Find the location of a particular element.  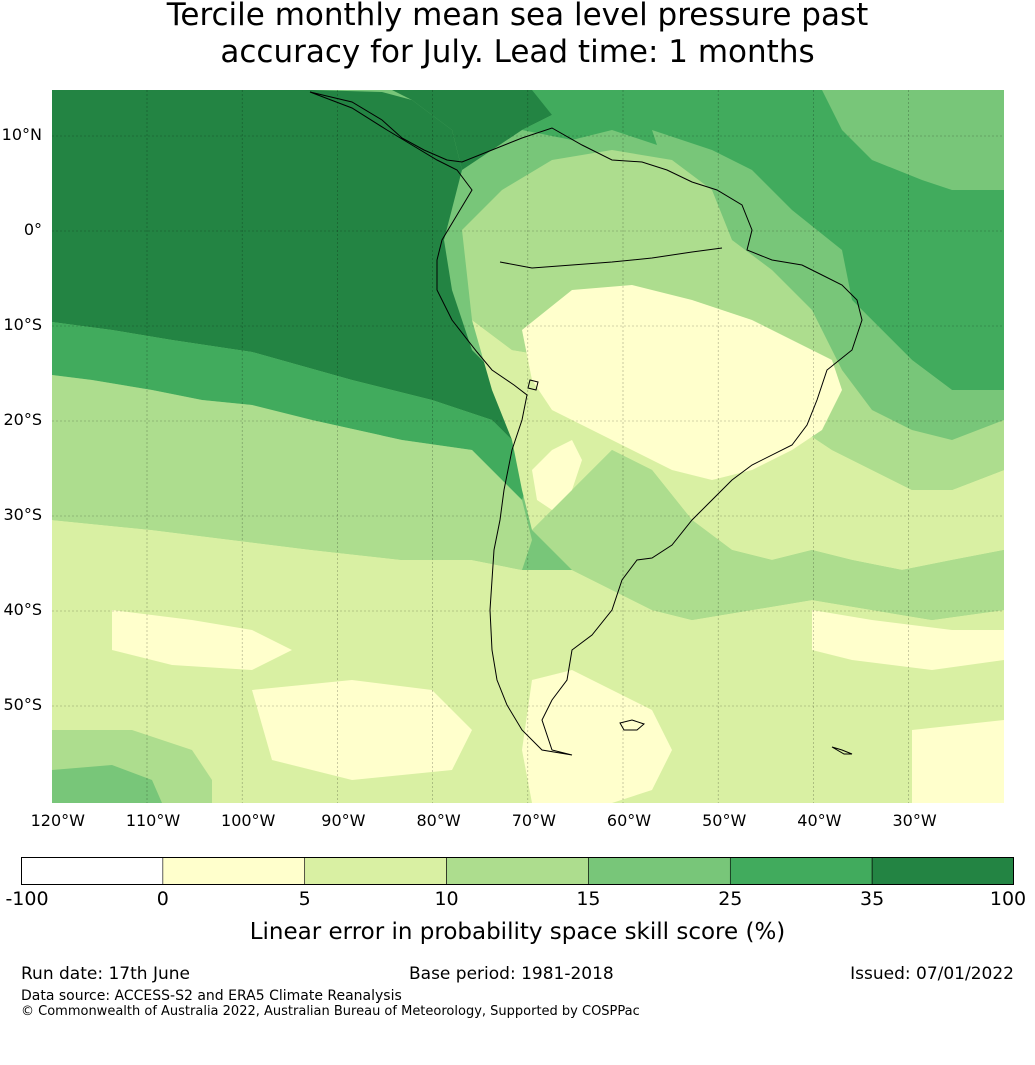

lat-label-5: 40°S is located at coordinates (22, 609).